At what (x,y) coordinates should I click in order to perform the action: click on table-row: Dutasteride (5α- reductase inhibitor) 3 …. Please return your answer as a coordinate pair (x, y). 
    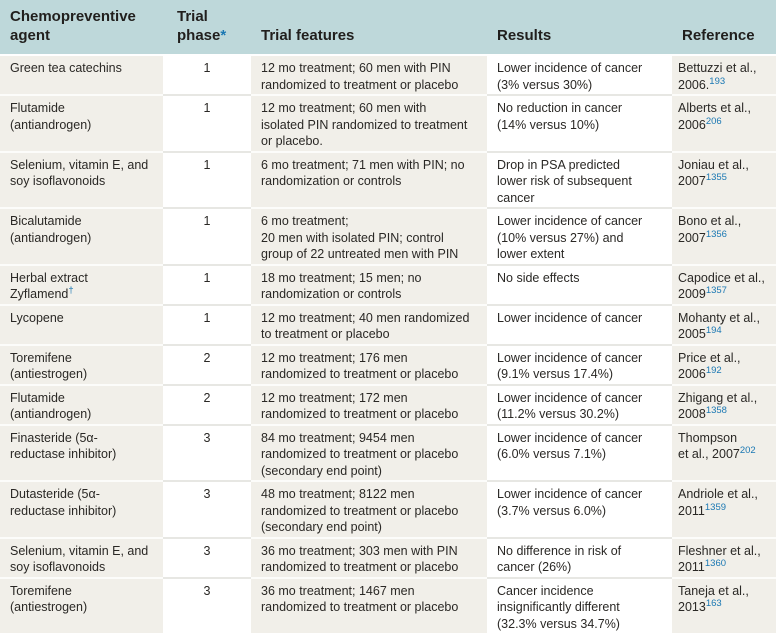
    Looking at the image, I should click on (388, 510).